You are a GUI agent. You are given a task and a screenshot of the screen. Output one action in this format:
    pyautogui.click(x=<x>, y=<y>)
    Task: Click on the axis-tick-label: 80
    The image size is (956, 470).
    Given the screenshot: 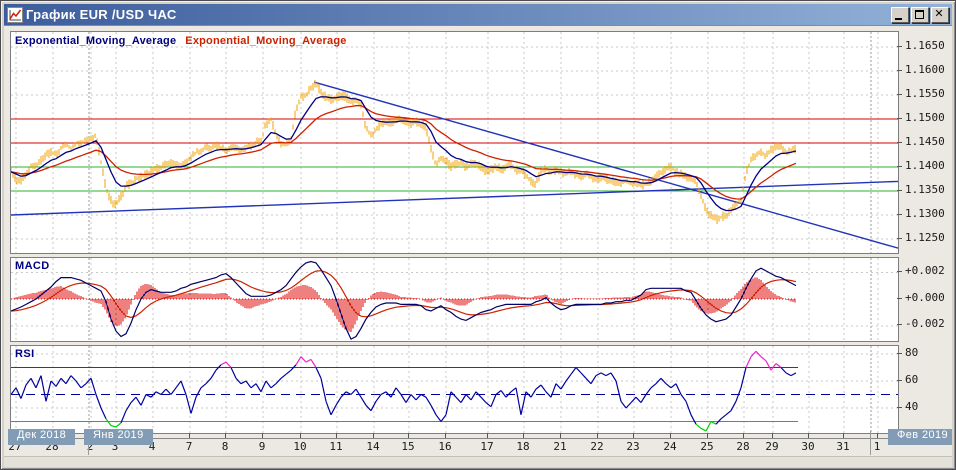 What is the action you would take?
    pyautogui.click(x=912, y=352)
    